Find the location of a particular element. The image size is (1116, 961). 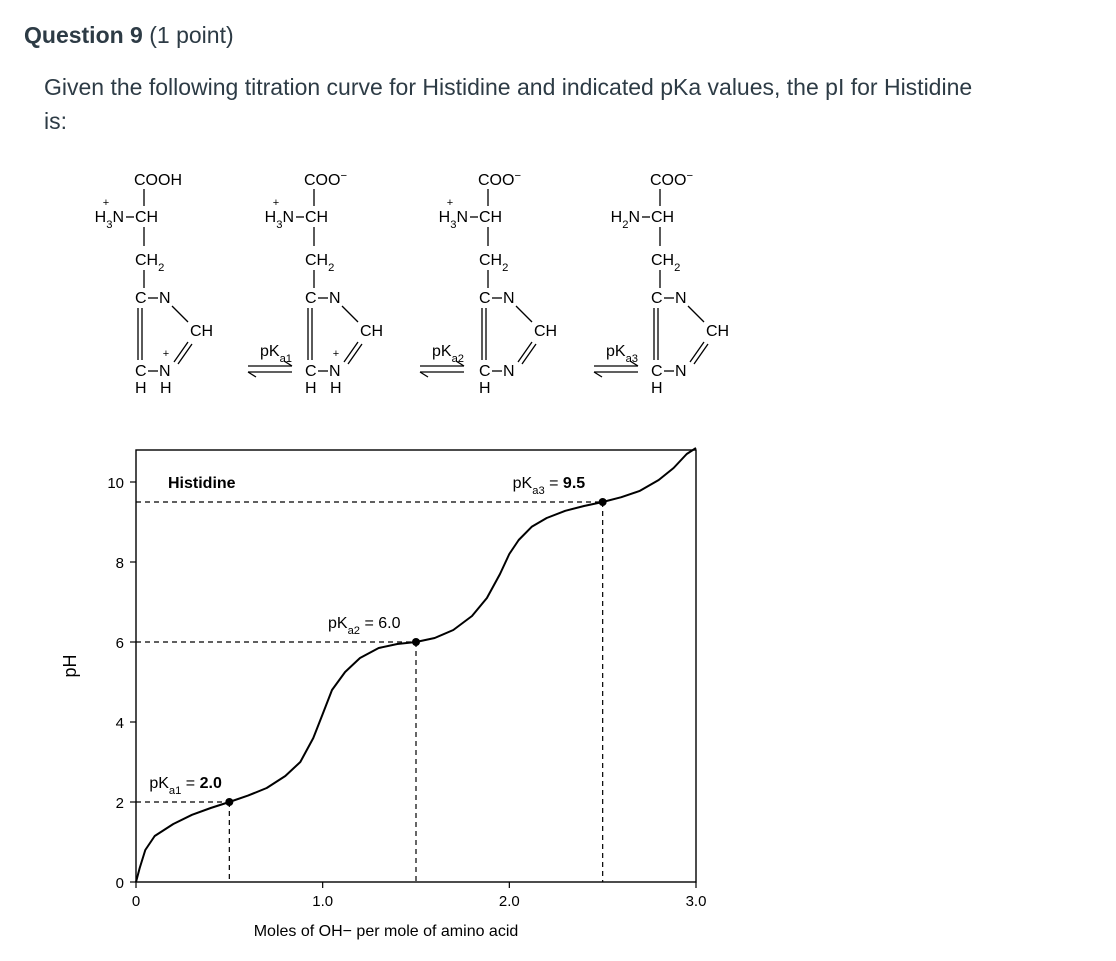

x-tick-label: 2.0 is located at coordinates (509, 901).